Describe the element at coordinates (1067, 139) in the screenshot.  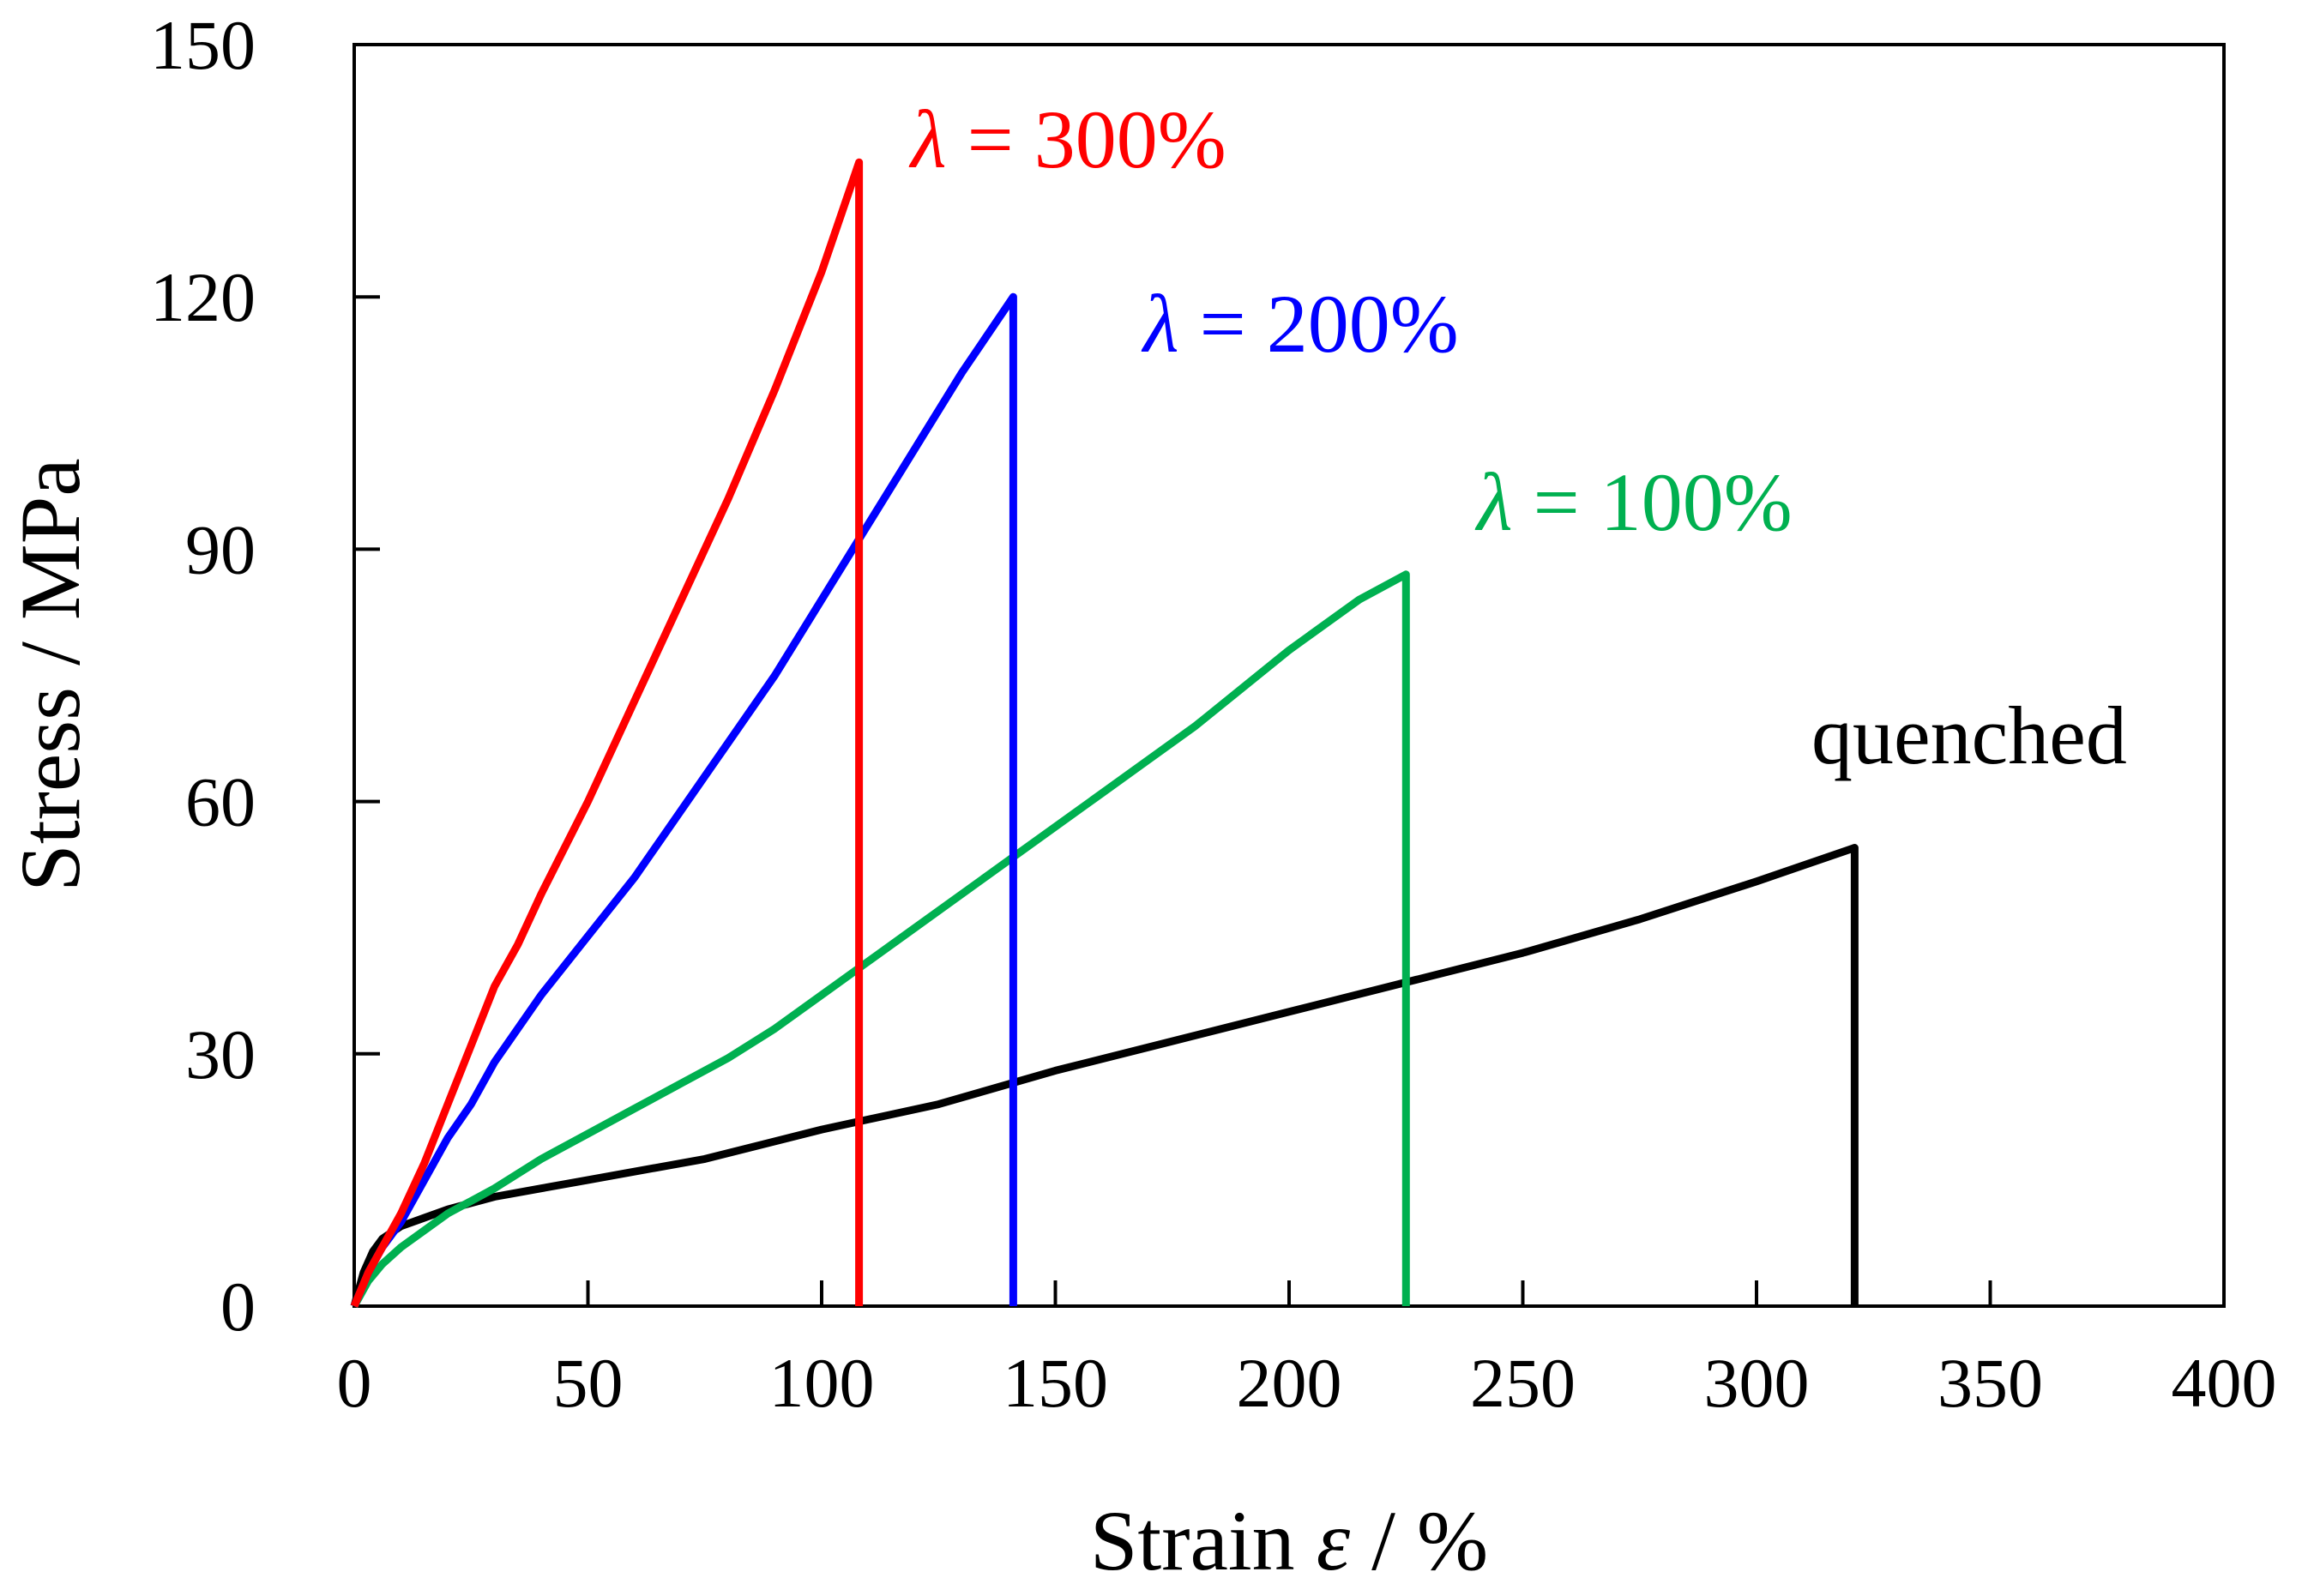
I see `series-label-lambda-300: λ = 300%` at that location.